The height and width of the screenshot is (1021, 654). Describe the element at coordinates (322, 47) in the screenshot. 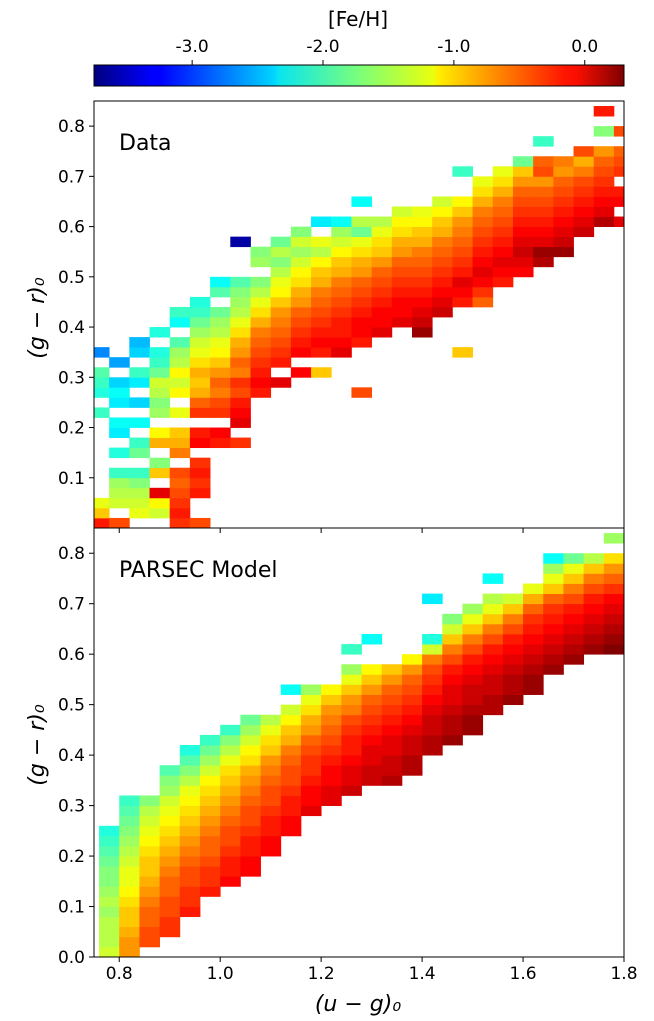

I see `colorbar-tick-label: -2.0` at that location.